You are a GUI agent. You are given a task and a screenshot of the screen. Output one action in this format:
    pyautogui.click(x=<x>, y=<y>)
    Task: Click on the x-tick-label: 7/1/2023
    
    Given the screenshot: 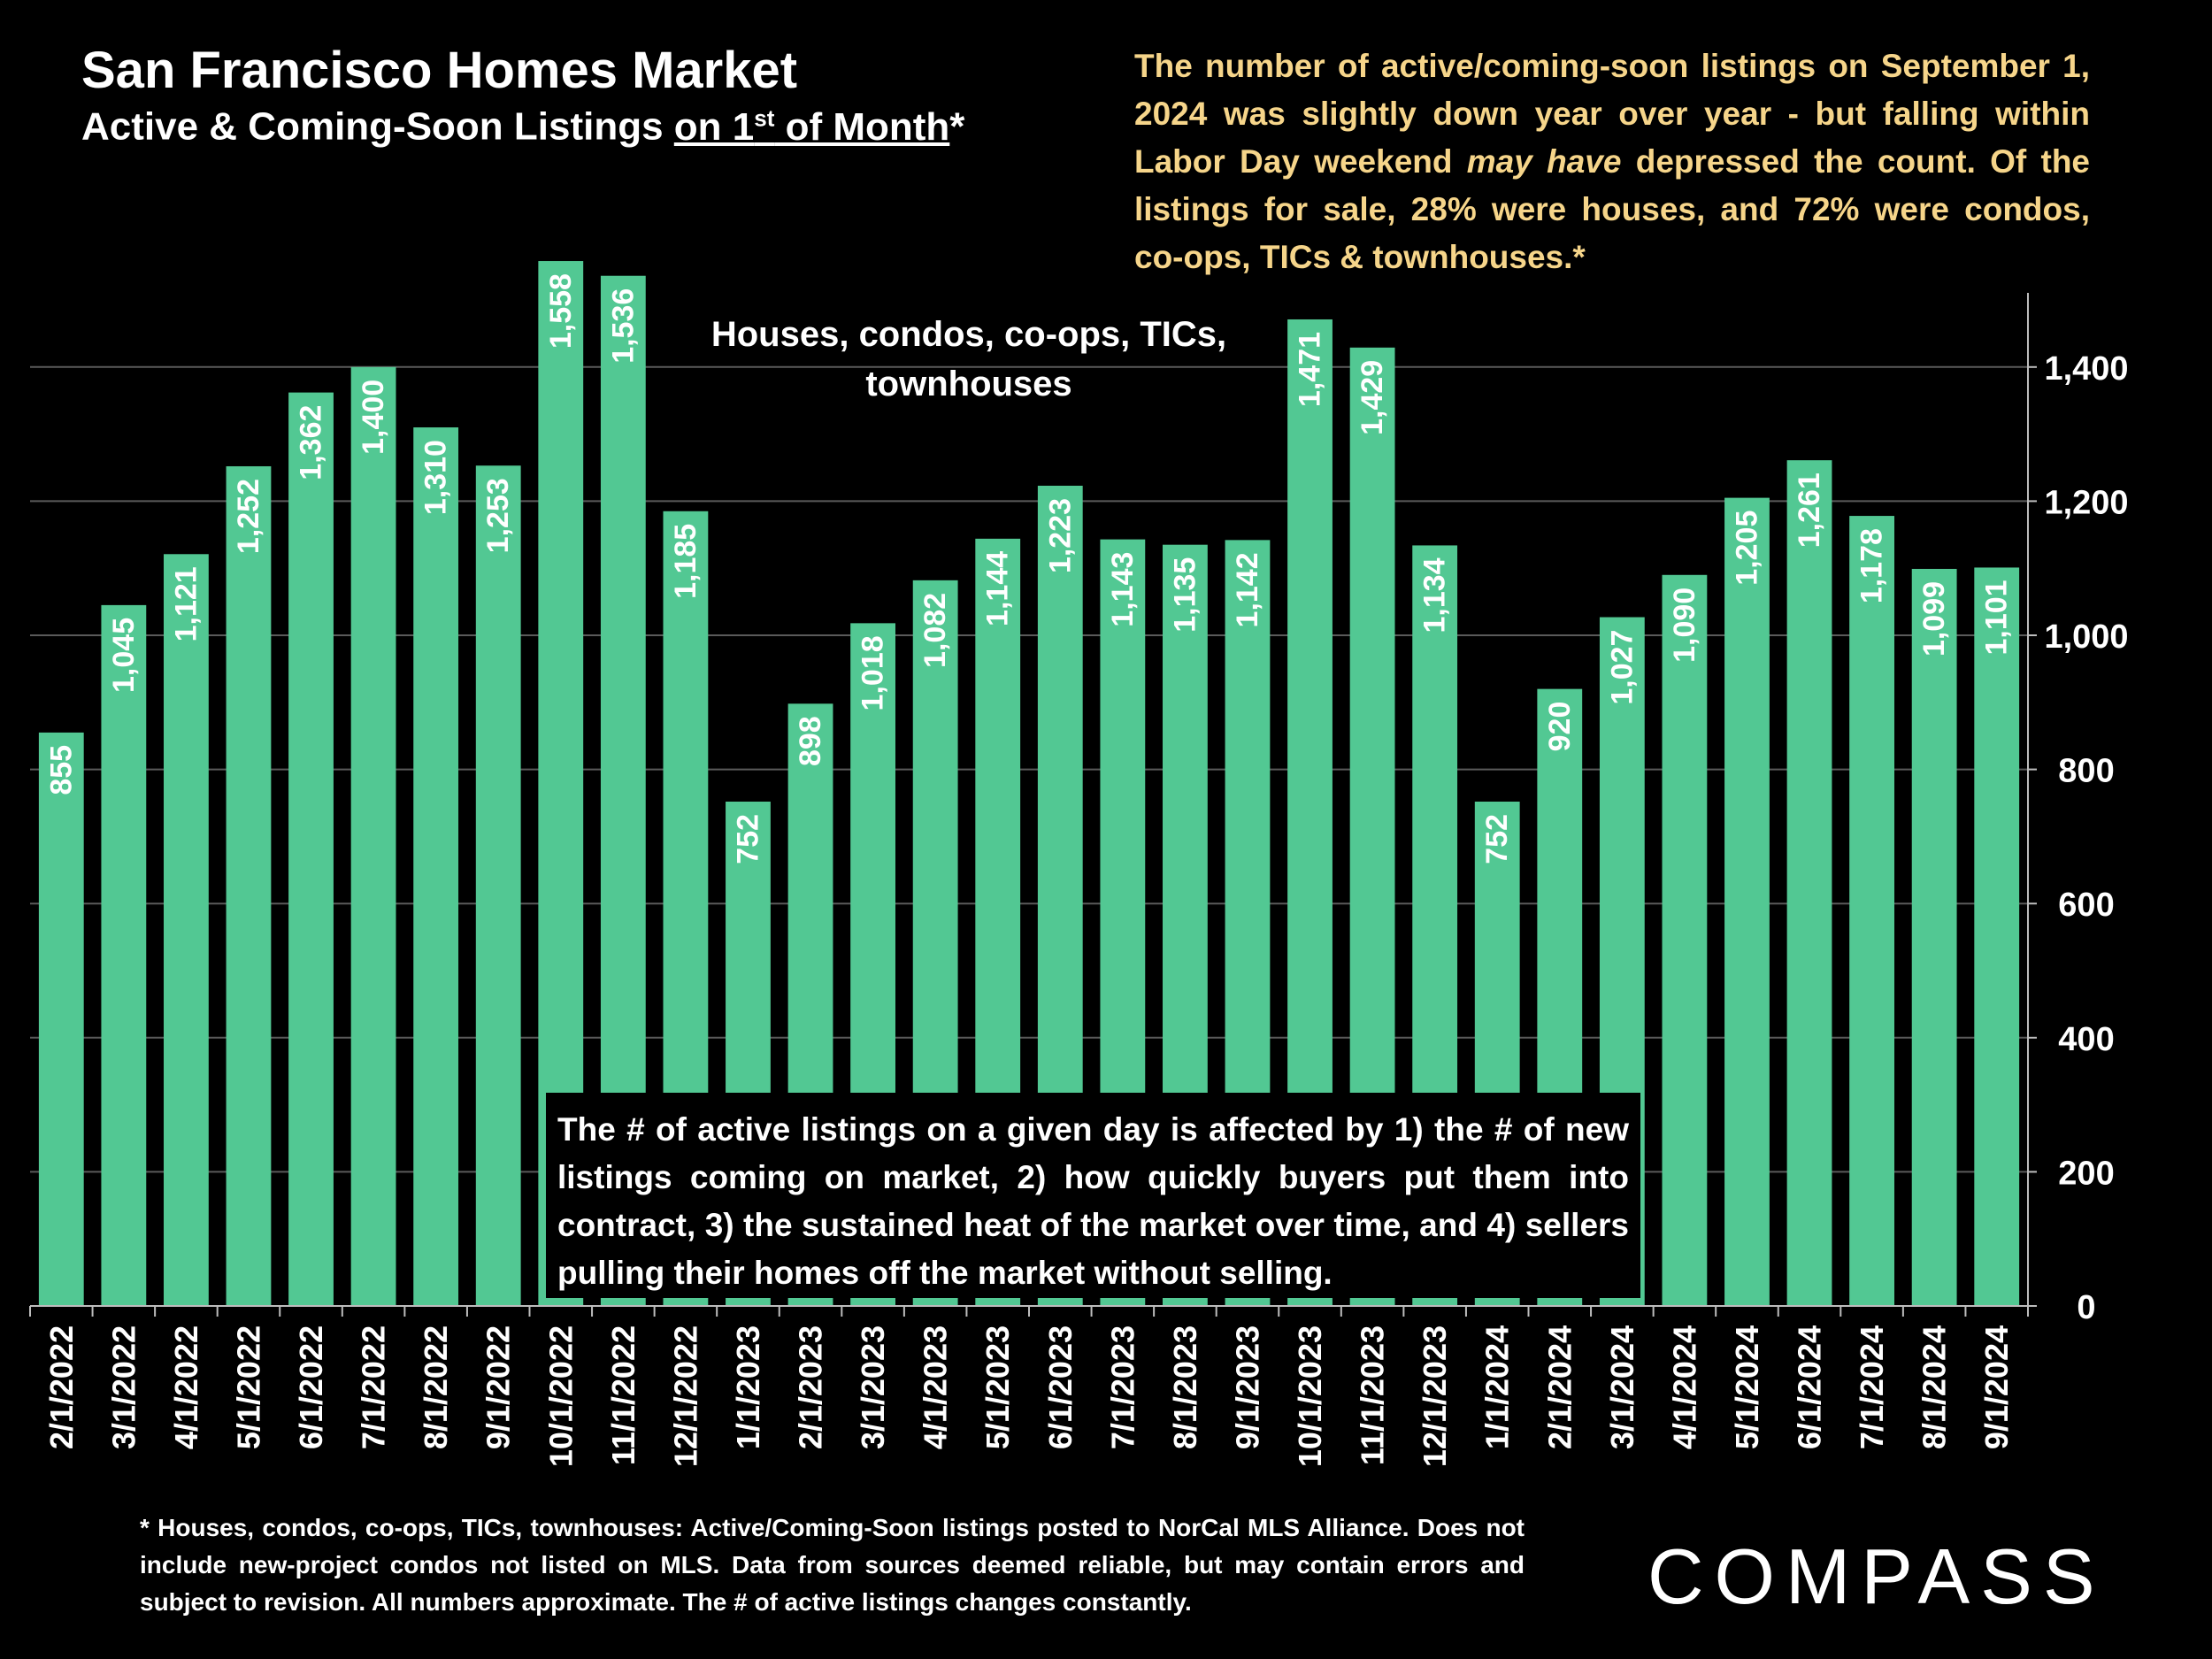 What is the action you would take?
    pyautogui.click(x=1123, y=1387)
    